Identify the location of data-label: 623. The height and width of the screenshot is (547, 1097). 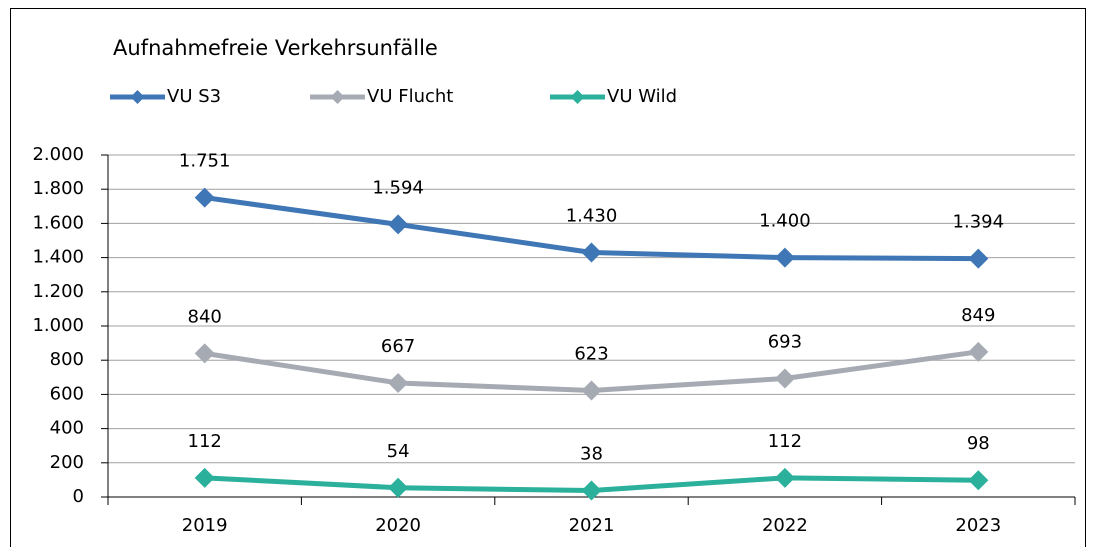
(591, 353).